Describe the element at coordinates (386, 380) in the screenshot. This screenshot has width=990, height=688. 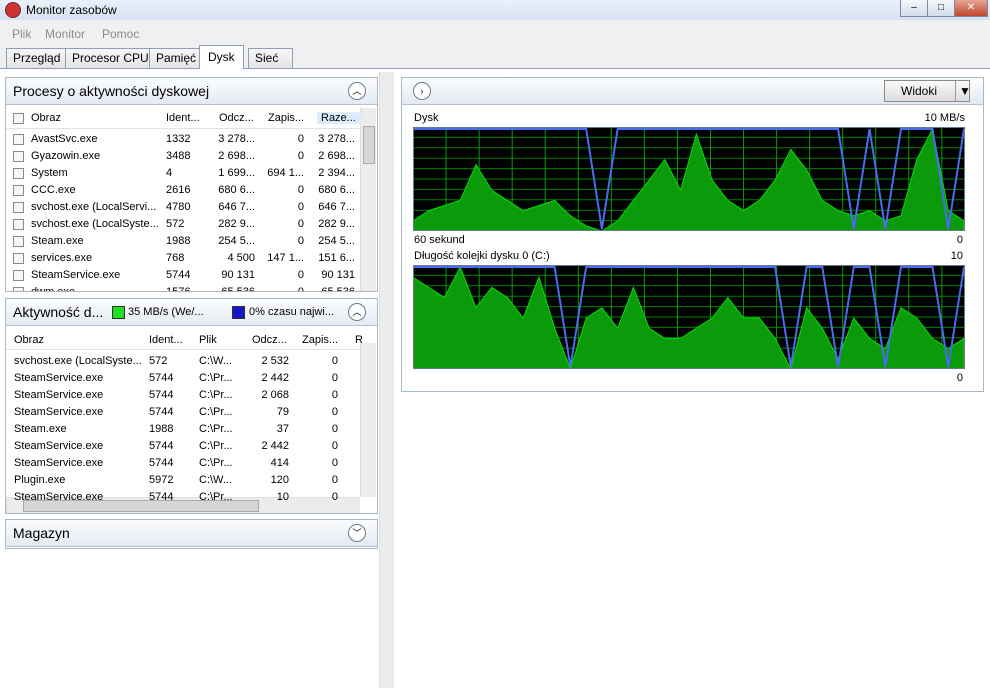
I see `left-scrollbar` at that location.